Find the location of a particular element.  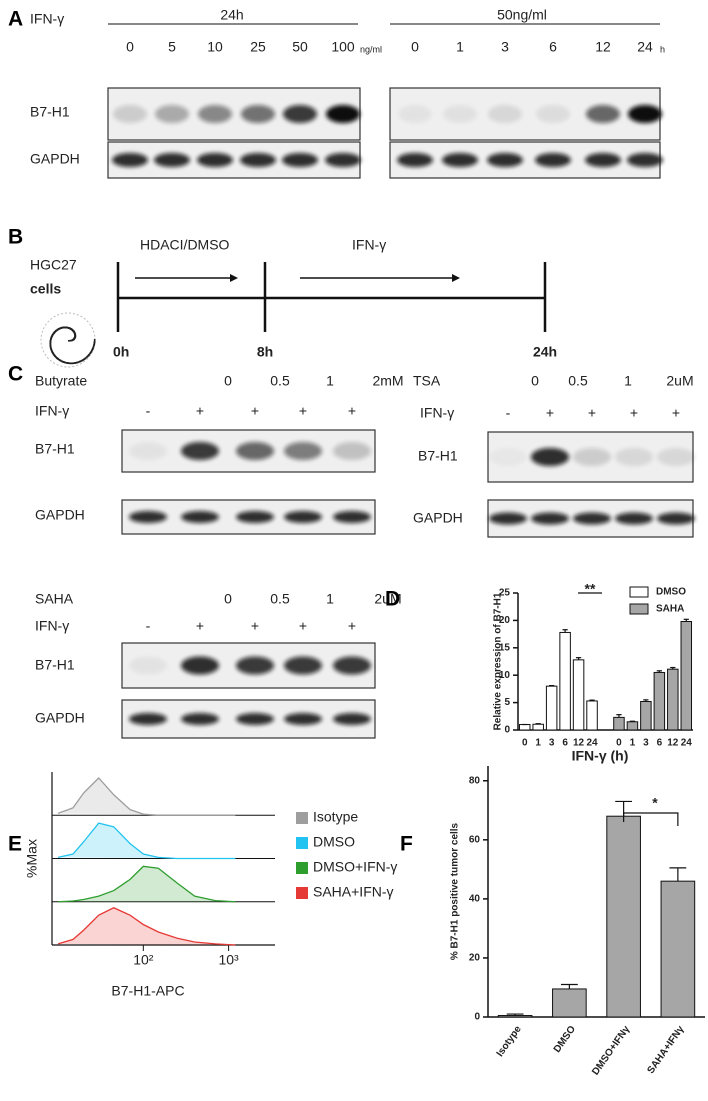

drug-label: TSA is located at coordinates (427, 381).